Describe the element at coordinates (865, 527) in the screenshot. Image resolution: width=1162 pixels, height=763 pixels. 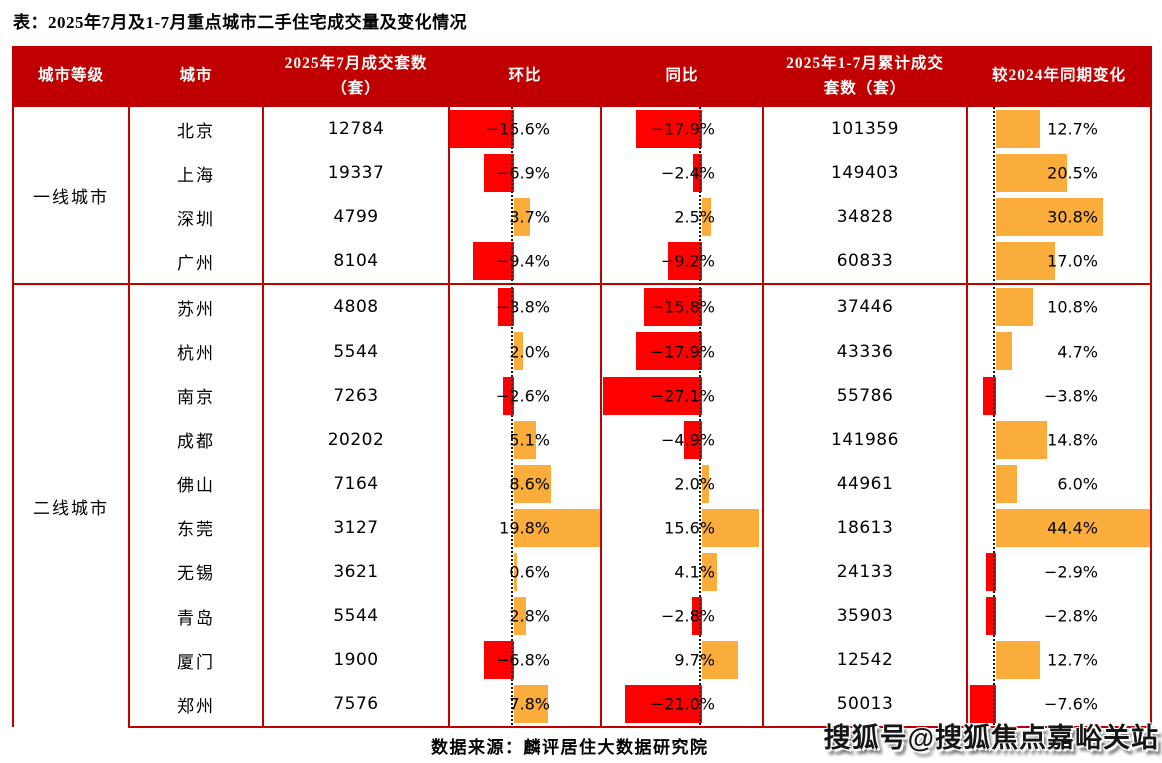
I see `cum-units-cell: 18613` at that location.